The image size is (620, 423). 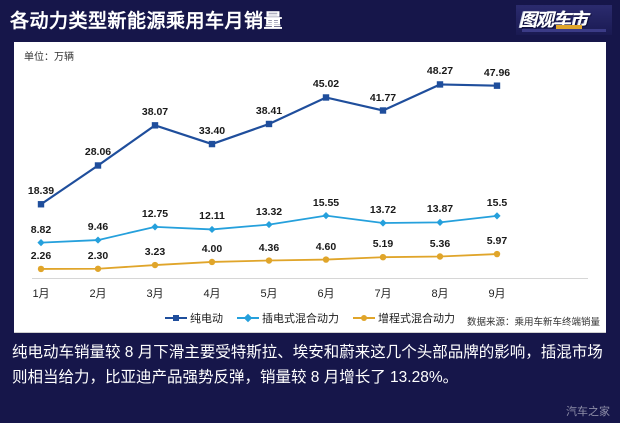 I want to click on x-axis-tick-3: 3月, so click(x=155, y=294).